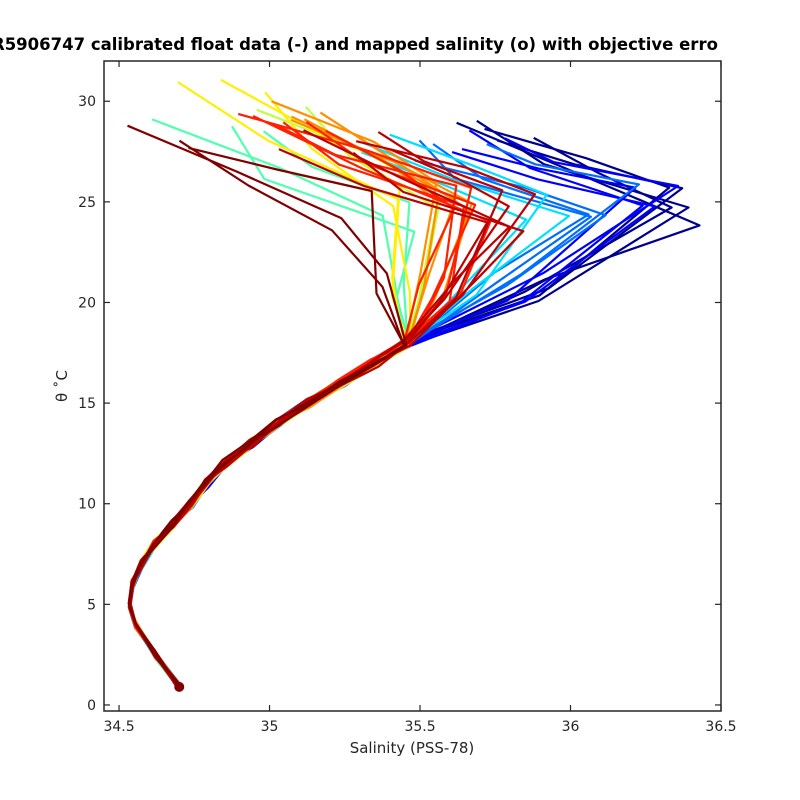 This screenshot has width=800, height=800. What do you see at coordinates (720, 727) in the screenshot?
I see `x-tick-label: 36.5` at bounding box center [720, 727].